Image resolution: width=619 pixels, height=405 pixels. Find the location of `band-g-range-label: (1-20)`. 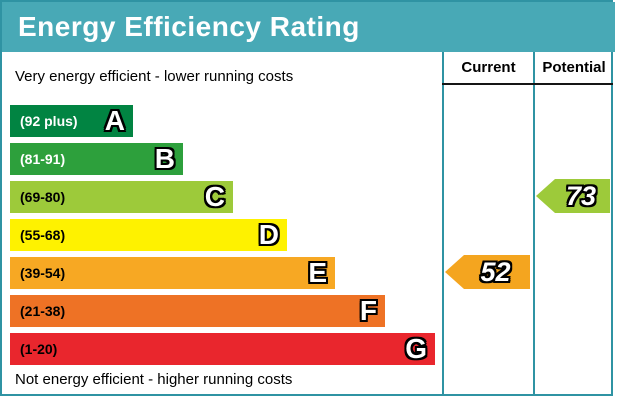

band-g-range-label: (1-20) is located at coordinates (39, 349).